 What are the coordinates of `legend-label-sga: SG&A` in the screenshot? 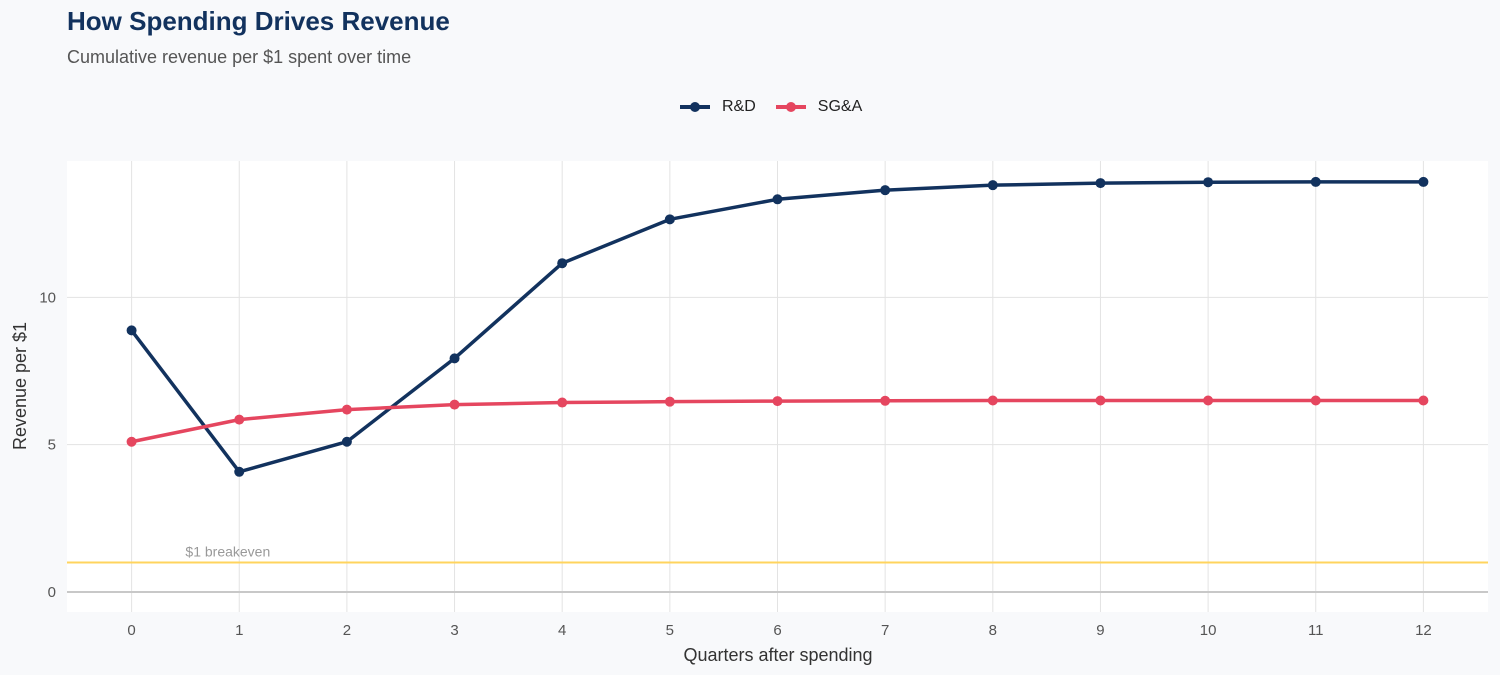 It's located at (840, 106).